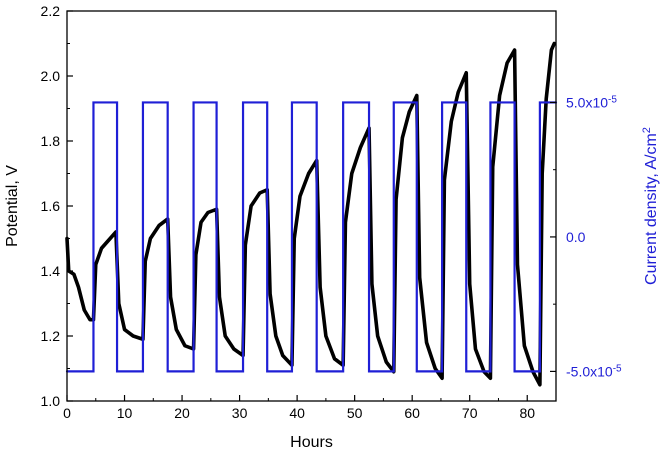 The height and width of the screenshot is (452, 664). Describe the element at coordinates (651, 209) in the screenshot. I see `right-y-axis-title-text: Current density, A/cm` at that location.